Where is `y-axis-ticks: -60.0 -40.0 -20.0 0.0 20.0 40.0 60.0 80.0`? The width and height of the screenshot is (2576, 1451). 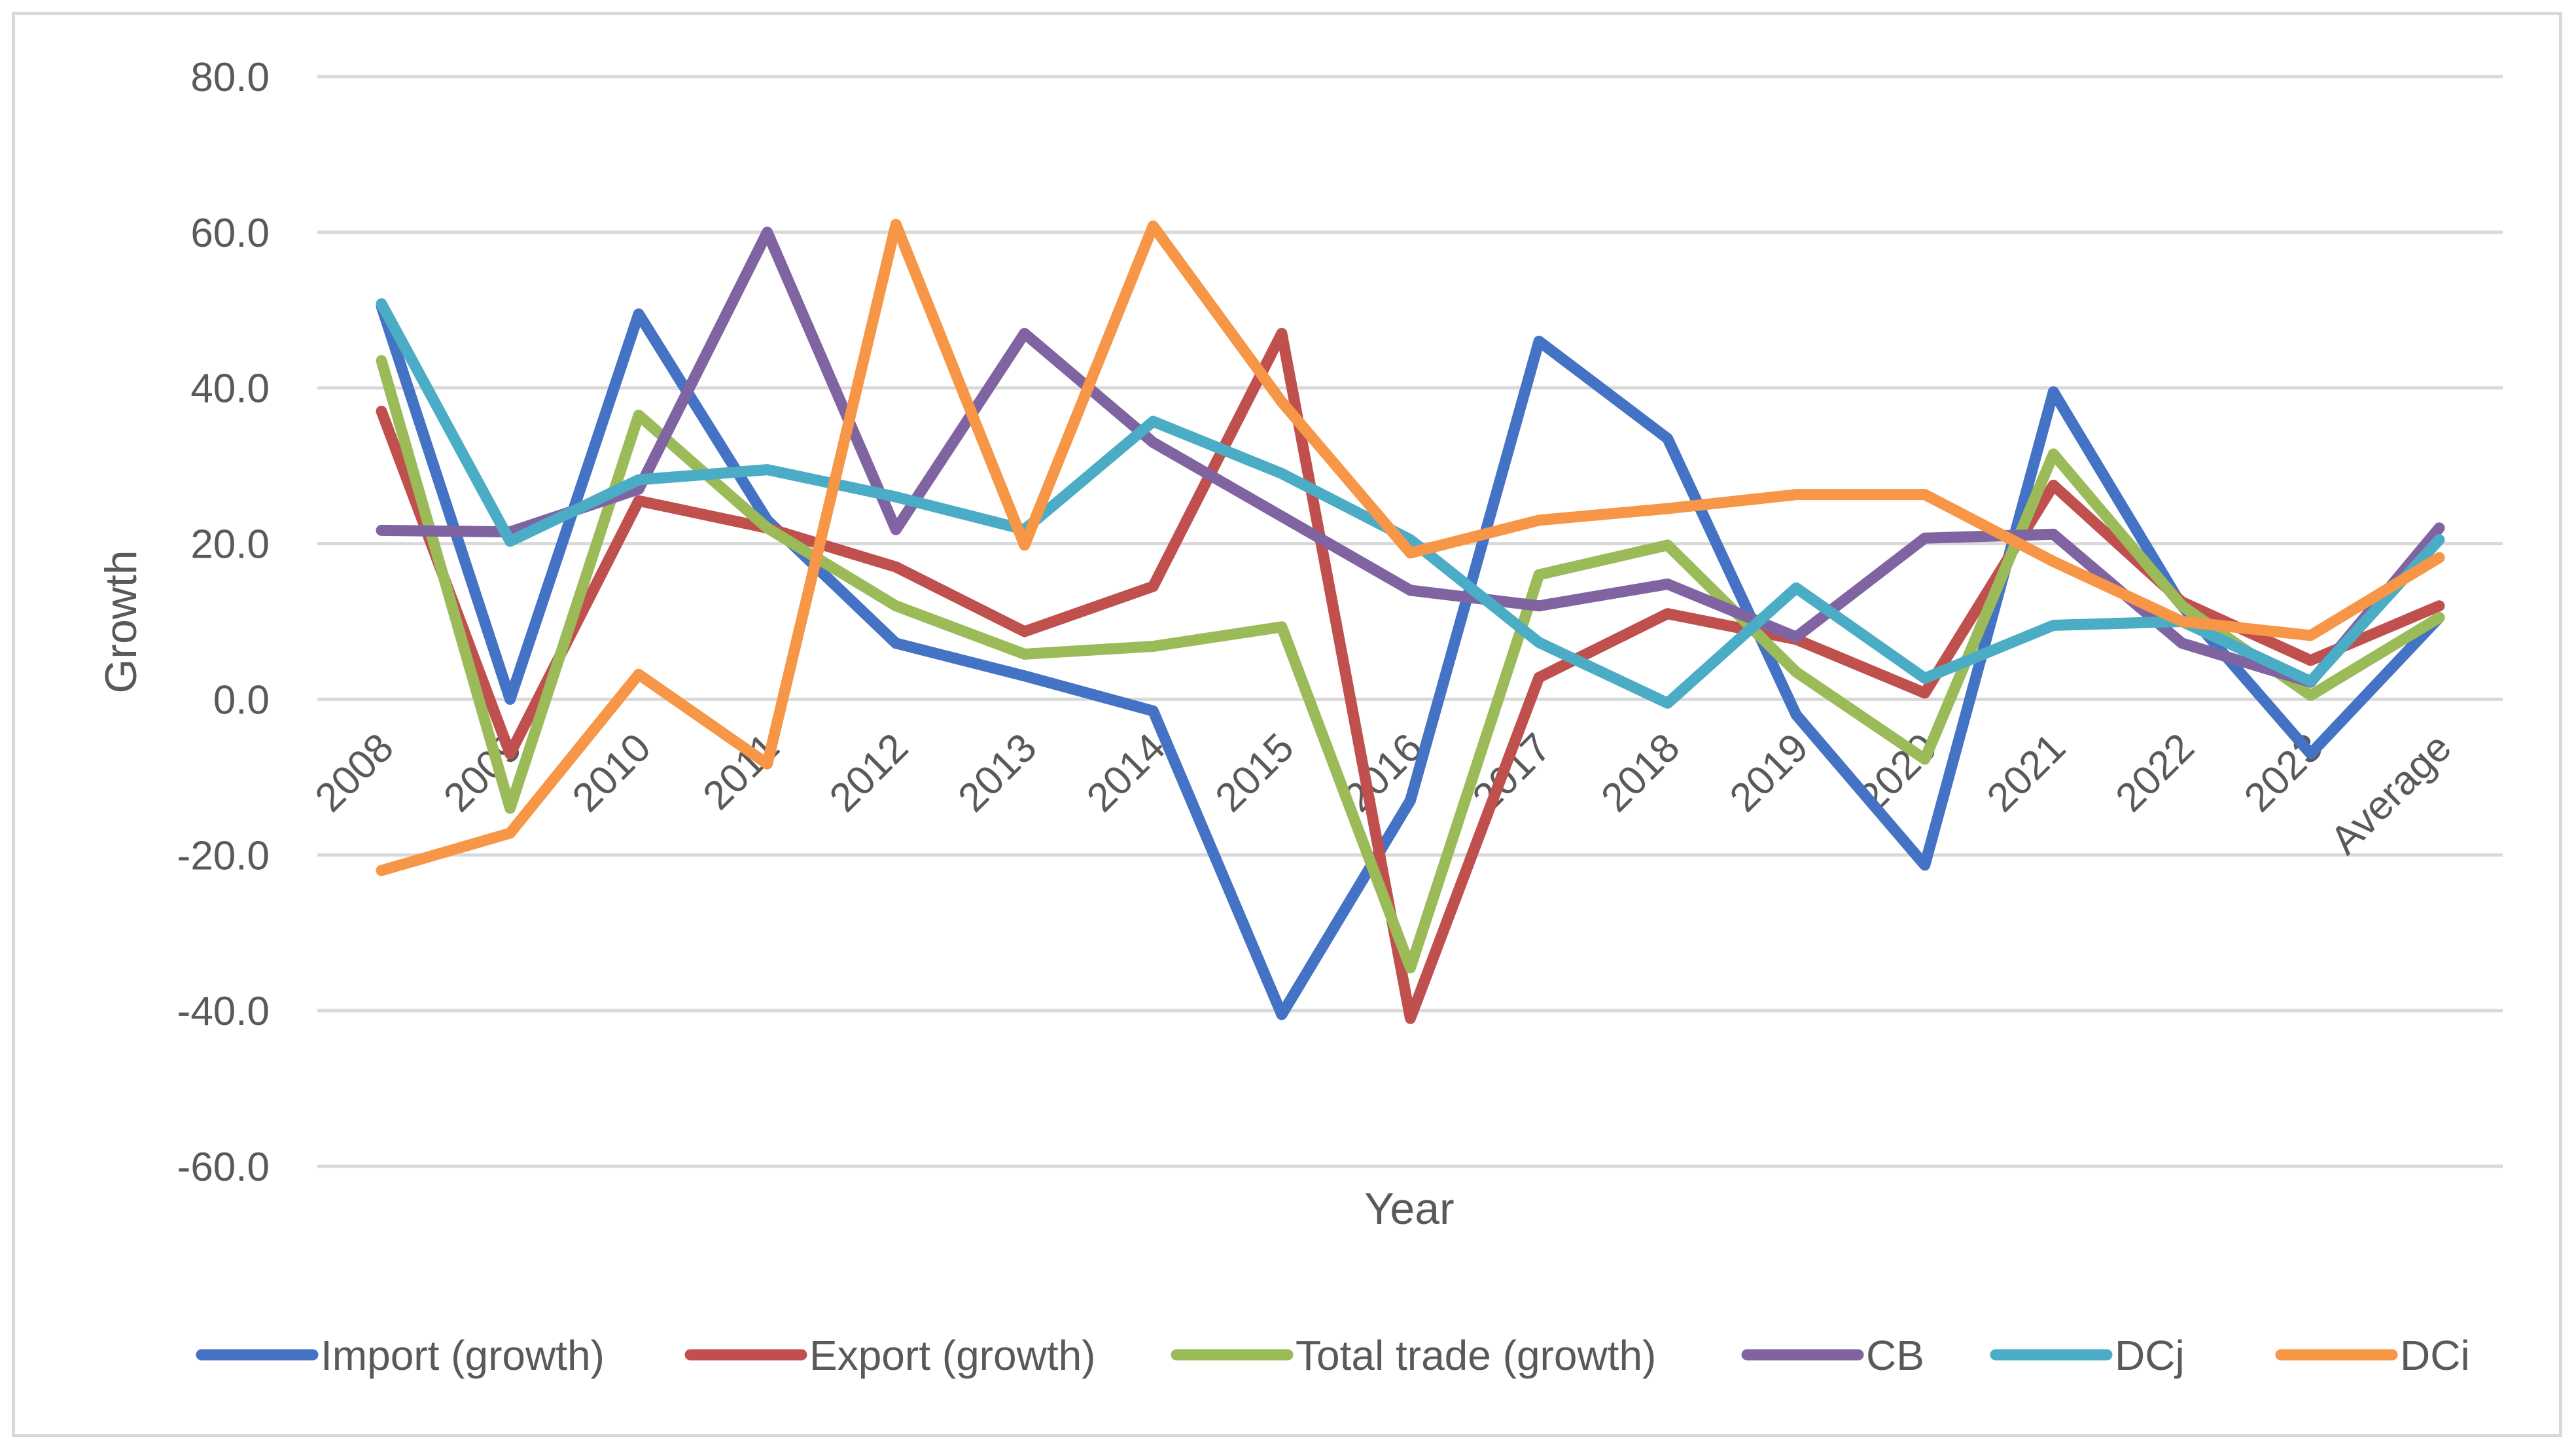
y-axis-ticks: -60.0 -40.0 -20.0 0.0 20.0 40.0 60.0 80.0 is located at coordinates (224, 623).